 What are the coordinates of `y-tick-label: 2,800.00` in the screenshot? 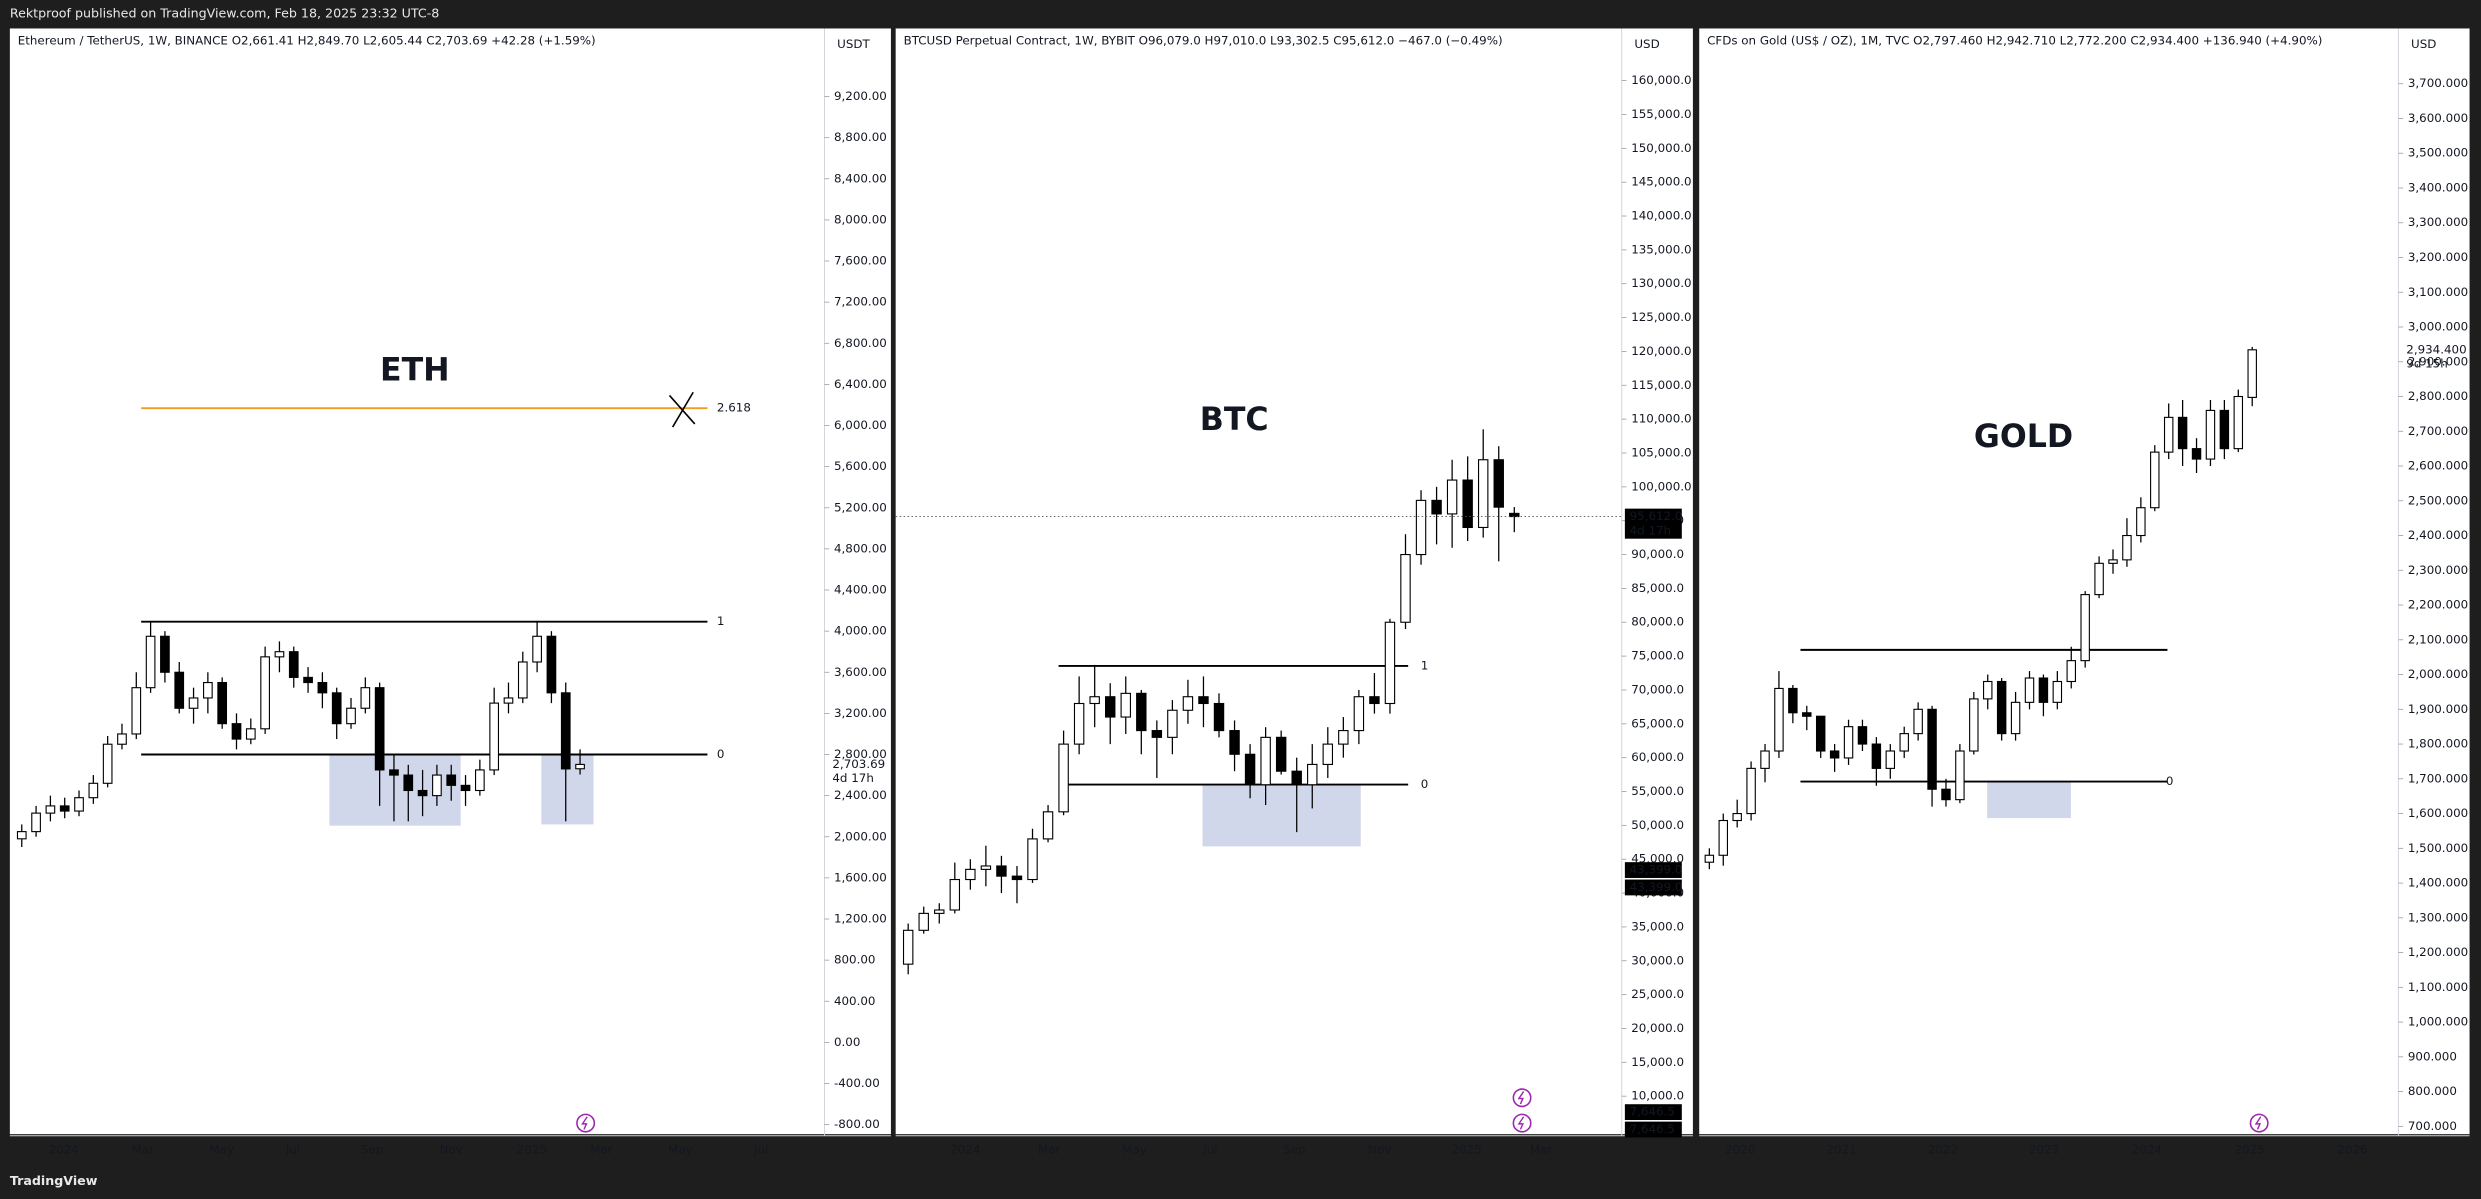 It's located at (860, 754).